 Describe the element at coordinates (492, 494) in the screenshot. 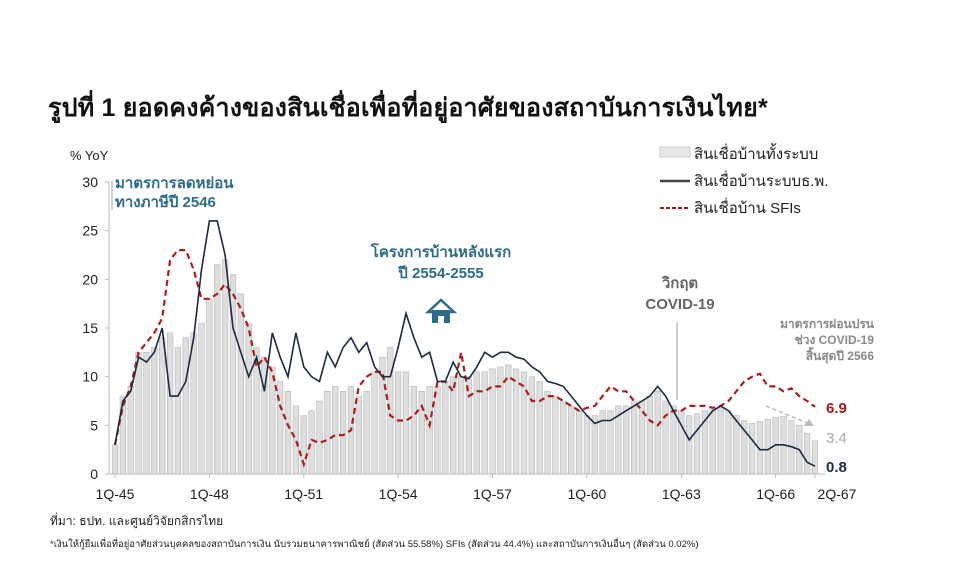

I see `x-tick-label: 1Q-57` at that location.